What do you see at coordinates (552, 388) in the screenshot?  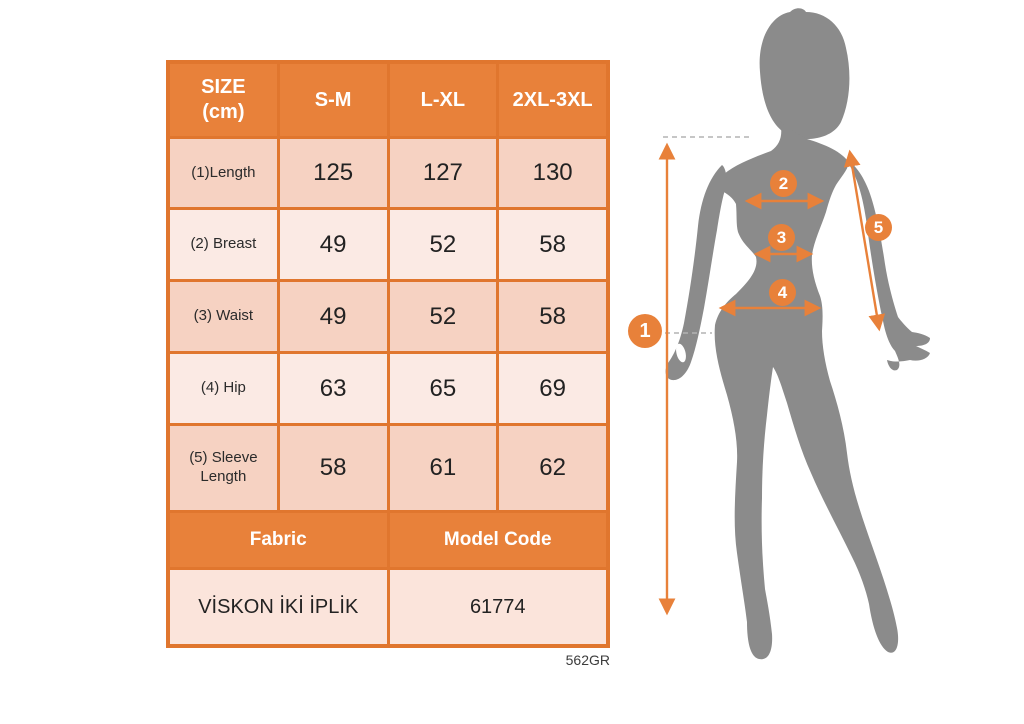 I see `hip-2xl3xl: 69` at bounding box center [552, 388].